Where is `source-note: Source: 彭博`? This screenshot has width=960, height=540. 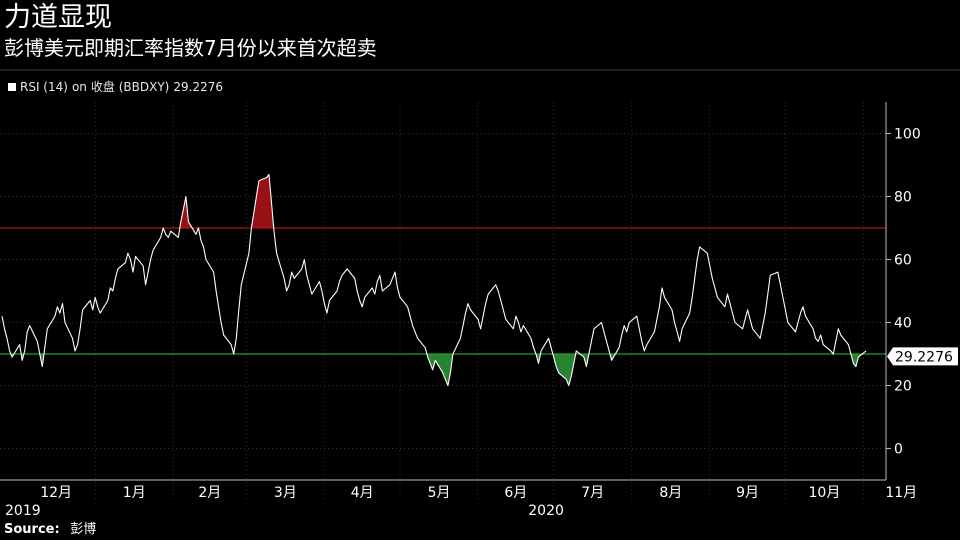 source-note: Source: 彭博 is located at coordinates (50, 529).